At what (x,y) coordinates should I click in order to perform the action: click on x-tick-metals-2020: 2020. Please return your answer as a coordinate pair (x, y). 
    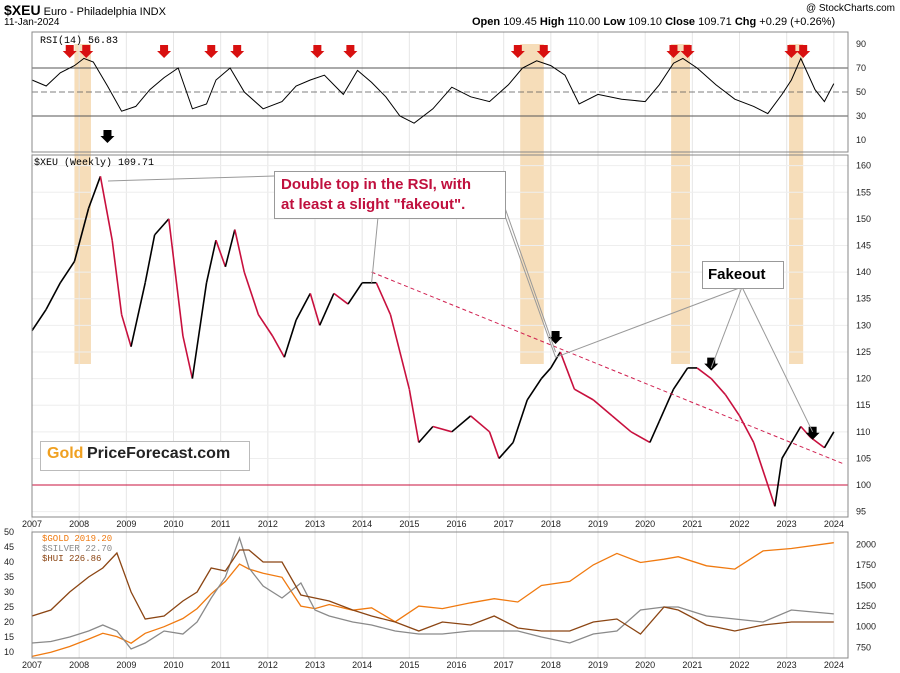
    Looking at the image, I should click on (645, 665).